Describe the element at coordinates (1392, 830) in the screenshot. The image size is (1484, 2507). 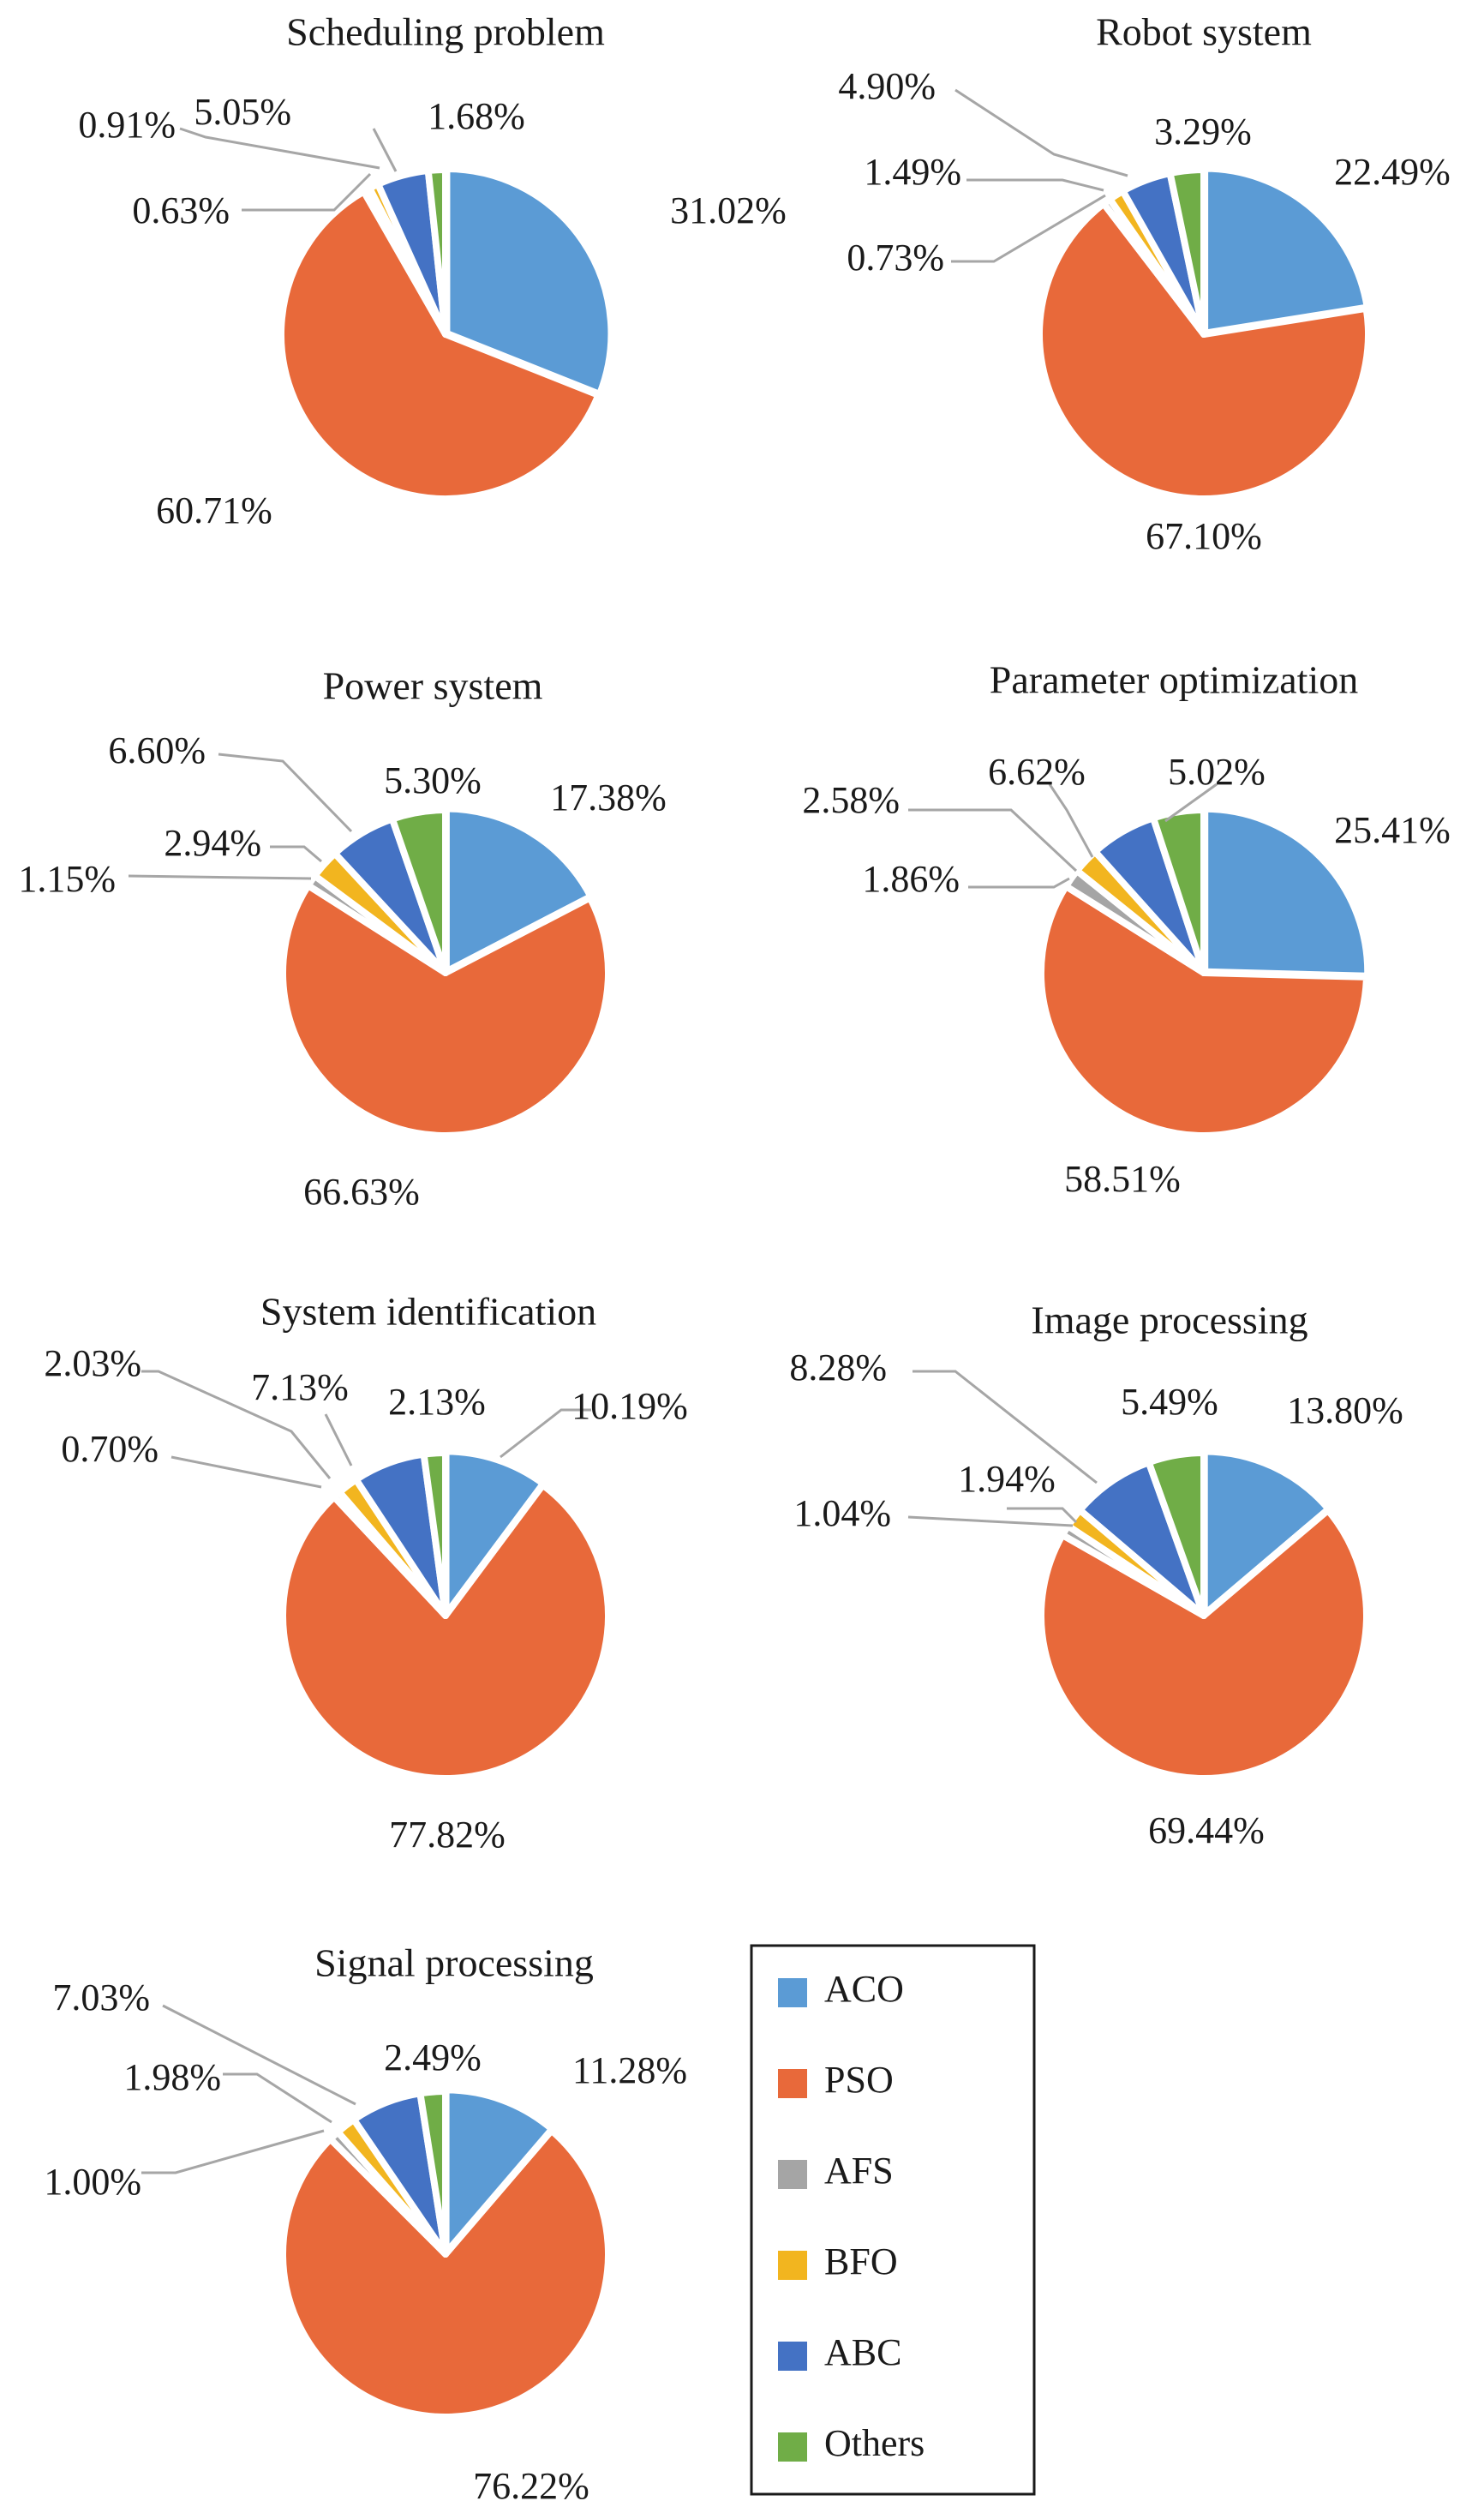
I see `data-label-aco: 25.41%` at that location.